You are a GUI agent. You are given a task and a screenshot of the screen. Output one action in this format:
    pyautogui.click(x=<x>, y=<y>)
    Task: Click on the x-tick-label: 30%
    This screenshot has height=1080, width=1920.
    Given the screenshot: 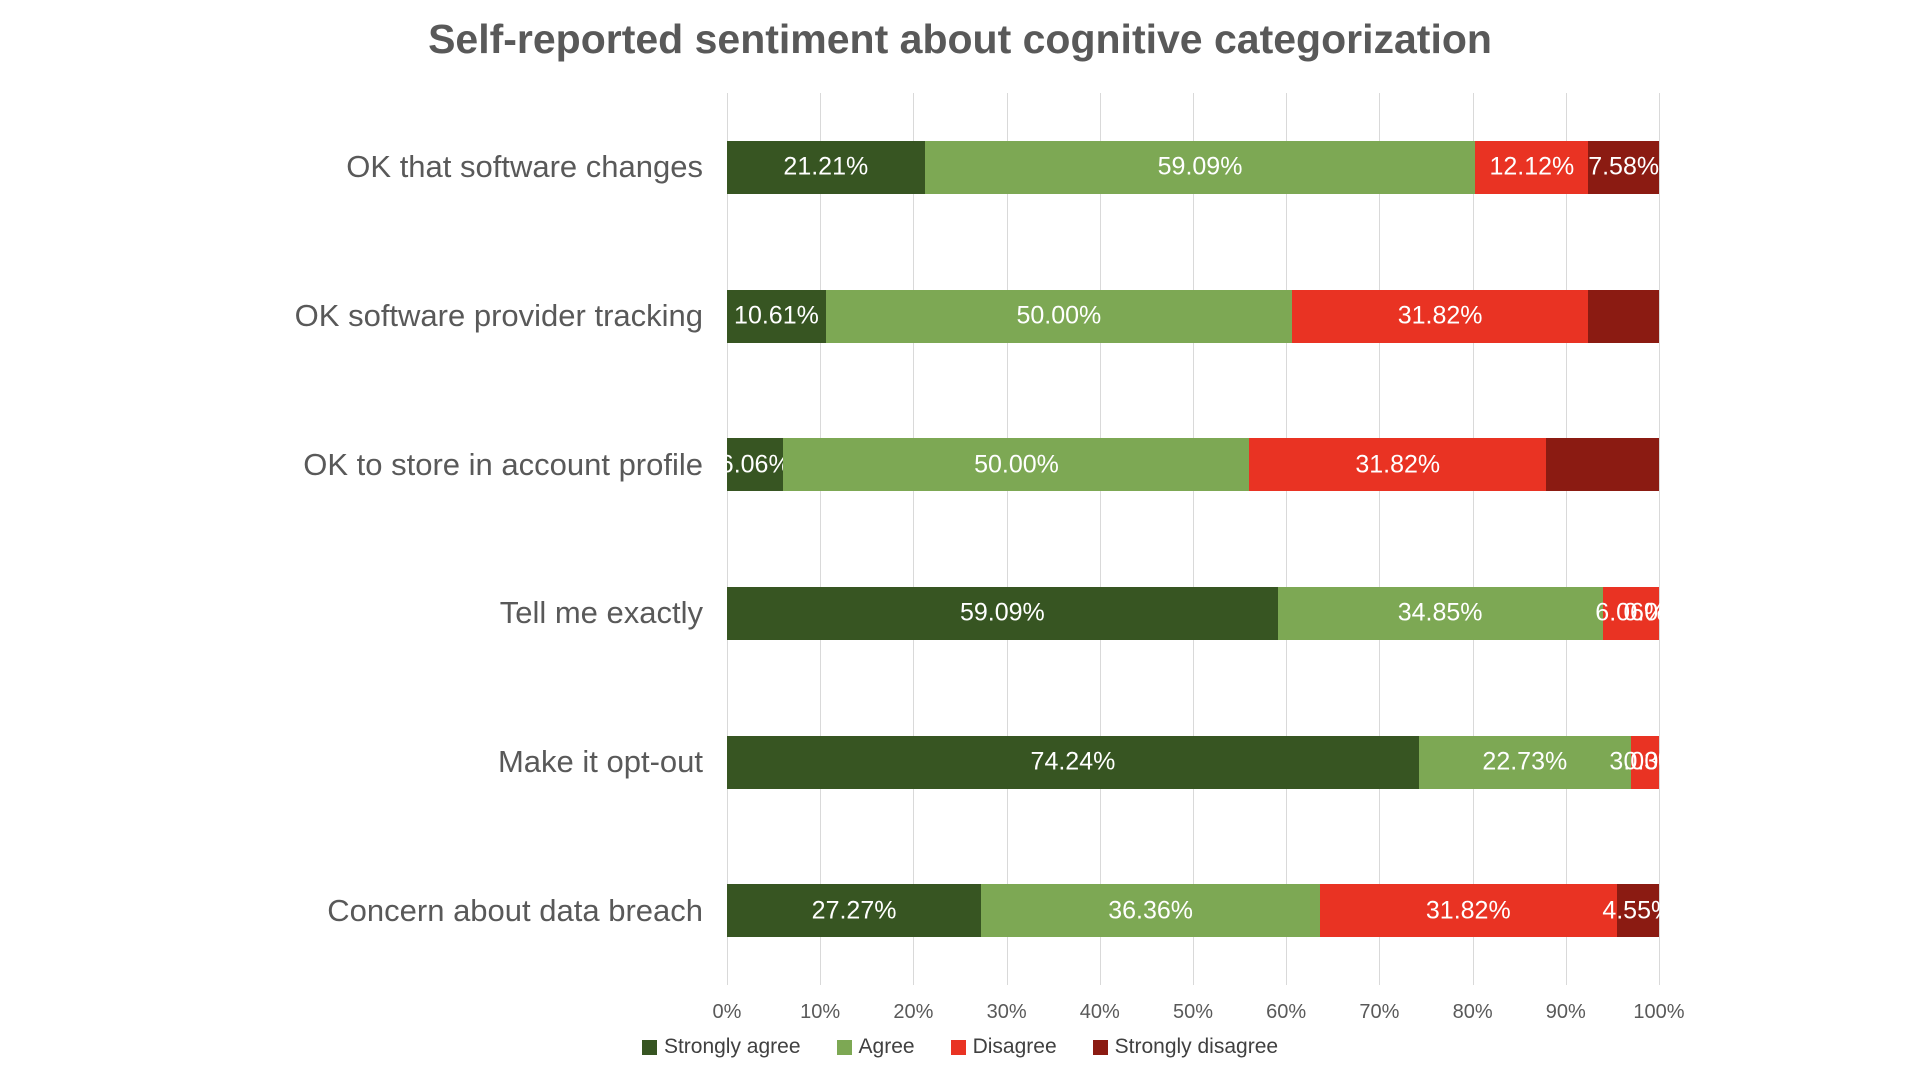 What is the action you would take?
    pyautogui.click(x=1006, y=1012)
    